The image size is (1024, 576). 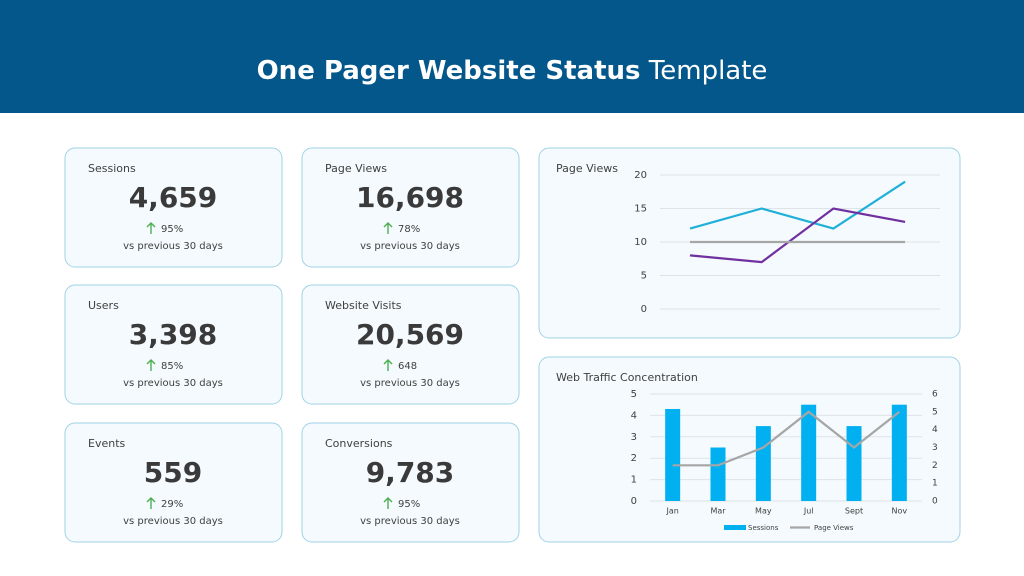 What do you see at coordinates (173, 472) in the screenshot?
I see `card-value: 559` at bounding box center [173, 472].